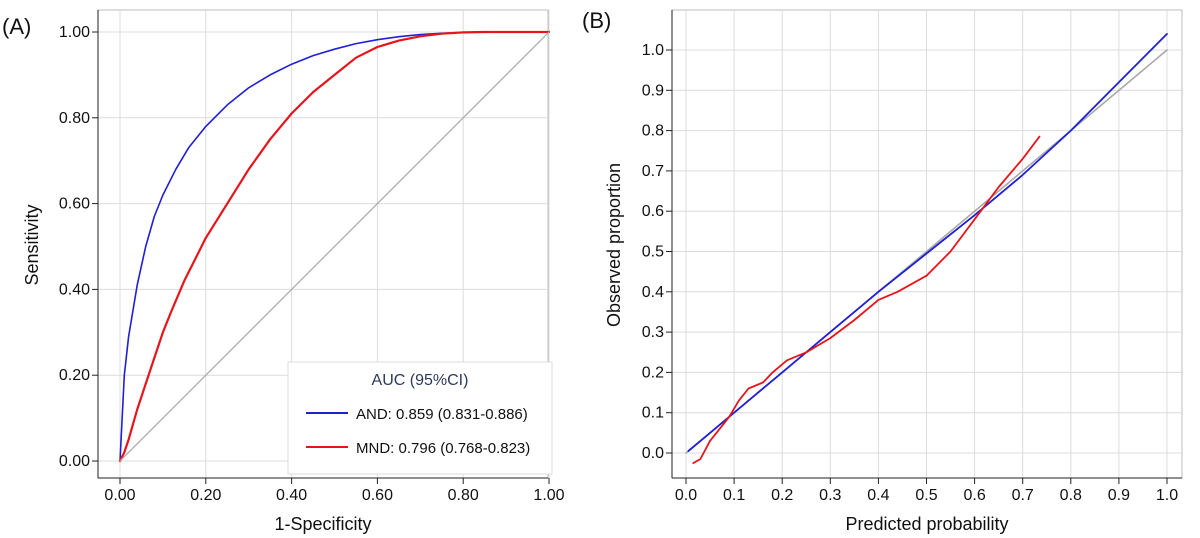  Describe the element at coordinates (782, 495) in the screenshot. I see `x-tick-label: 0.2` at that location.